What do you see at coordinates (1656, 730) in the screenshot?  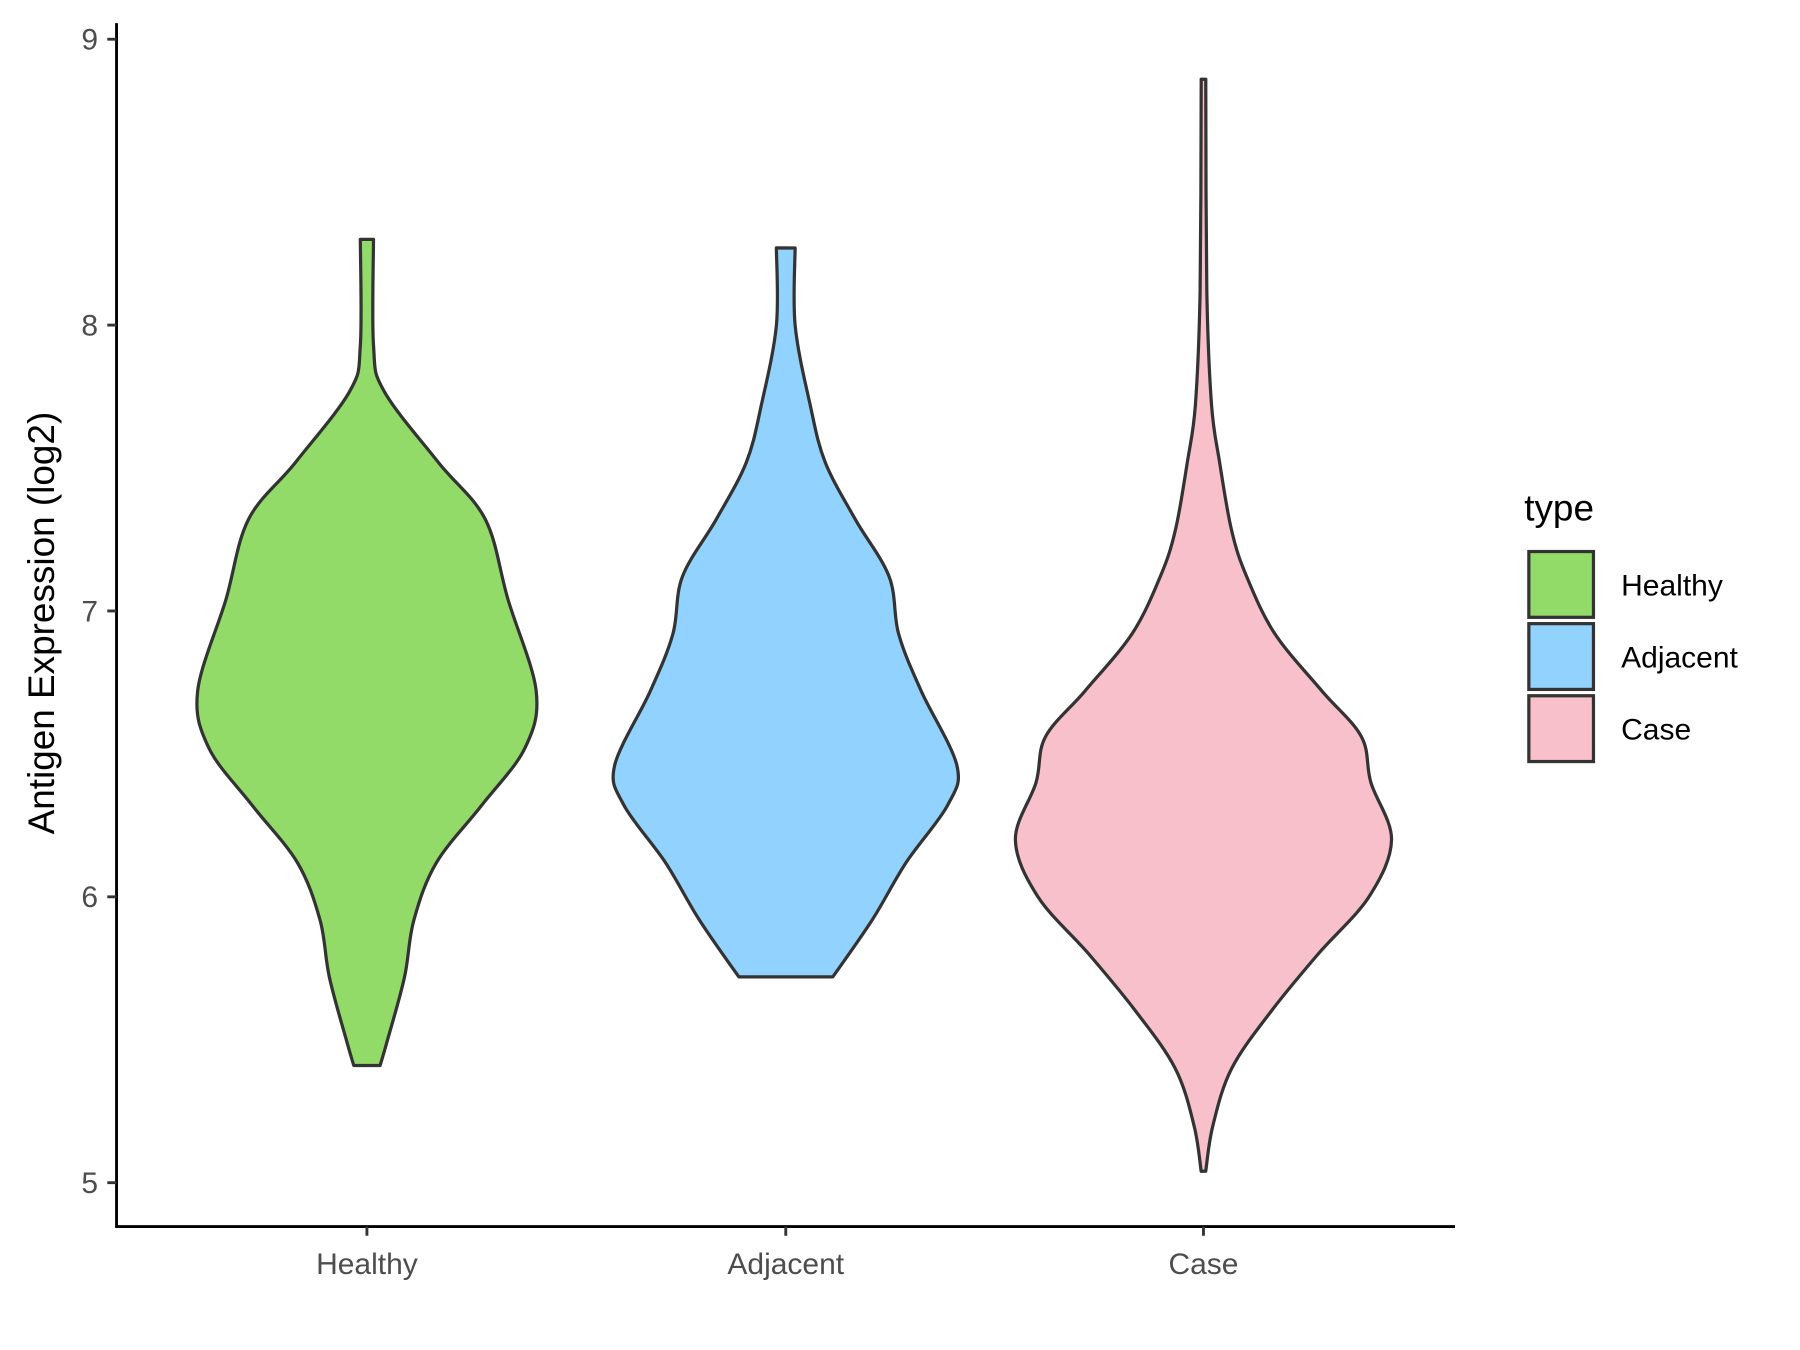 I see `legend-label: Case` at bounding box center [1656, 730].